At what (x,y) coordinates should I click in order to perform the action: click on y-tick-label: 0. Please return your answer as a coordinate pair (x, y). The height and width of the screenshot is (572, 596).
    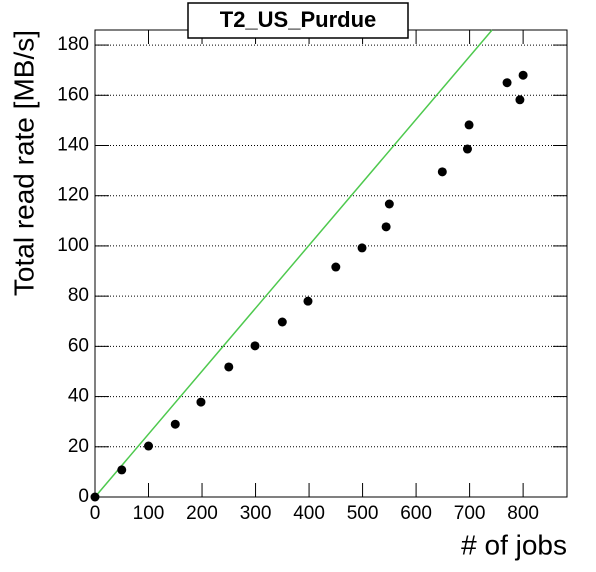
    Looking at the image, I should click on (83, 496).